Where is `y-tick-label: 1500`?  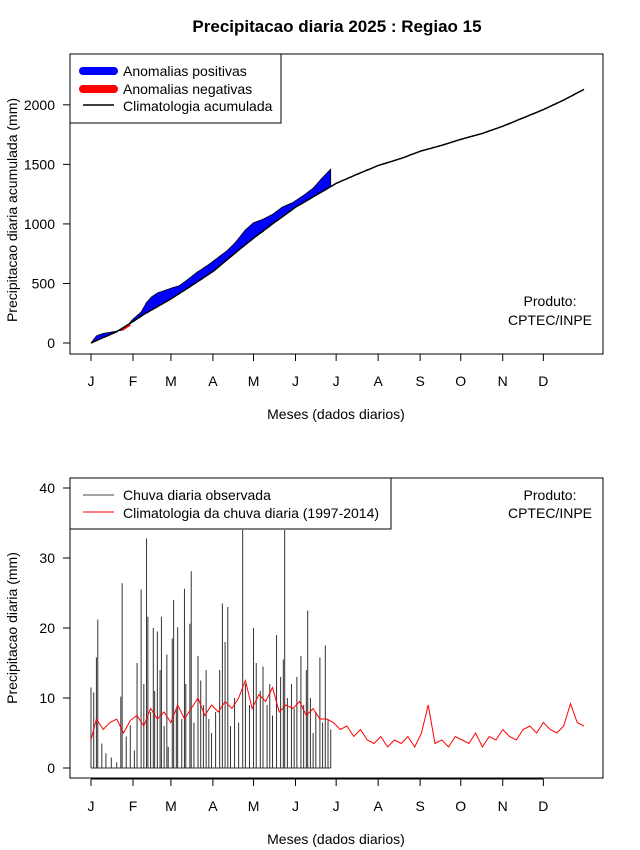
y-tick-label: 1500 is located at coordinates (39, 164).